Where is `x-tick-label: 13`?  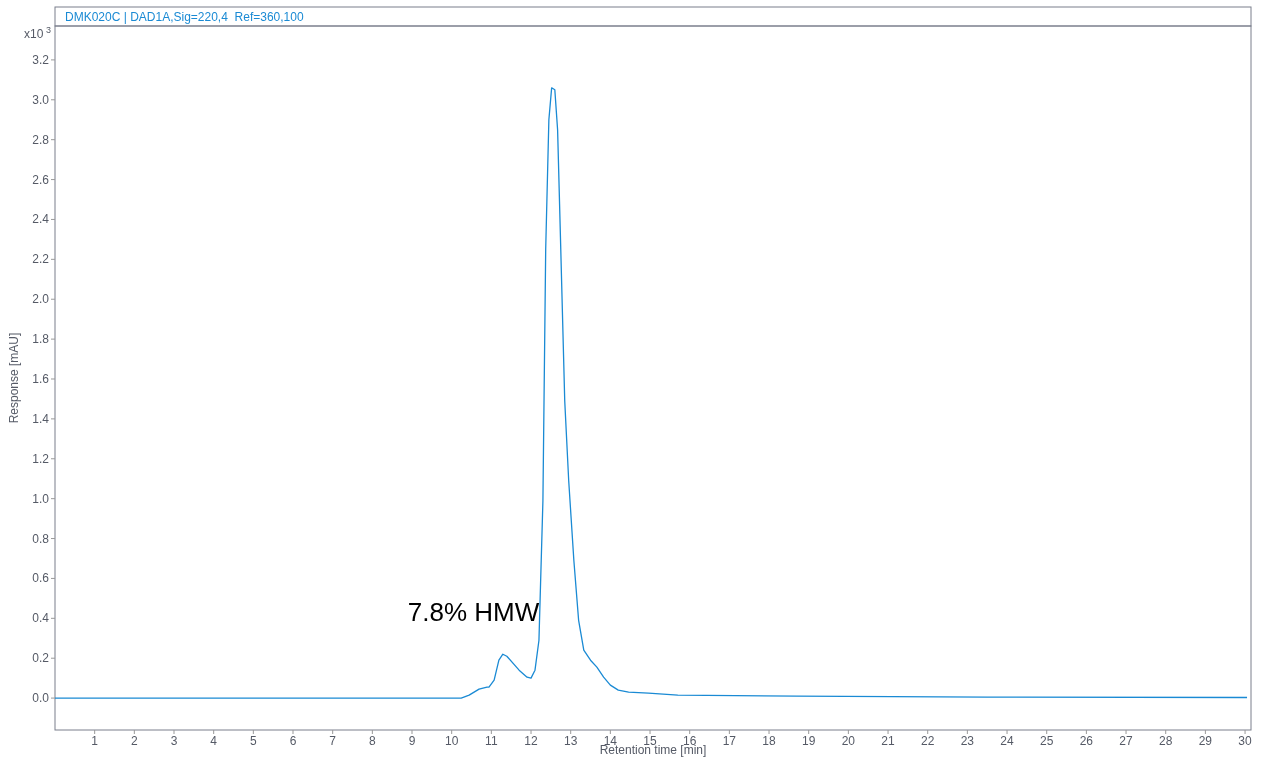
x-tick-label: 13 is located at coordinates (571, 741).